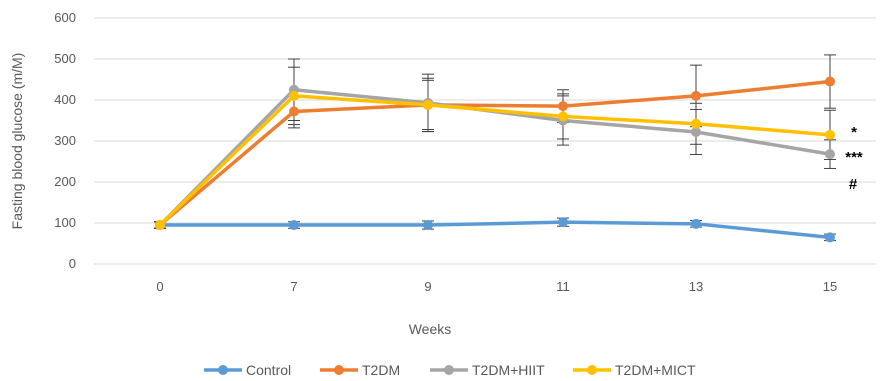  Describe the element at coordinates (853, 184) in the screenshot. I see `significance-annotation-3: #` at that location.